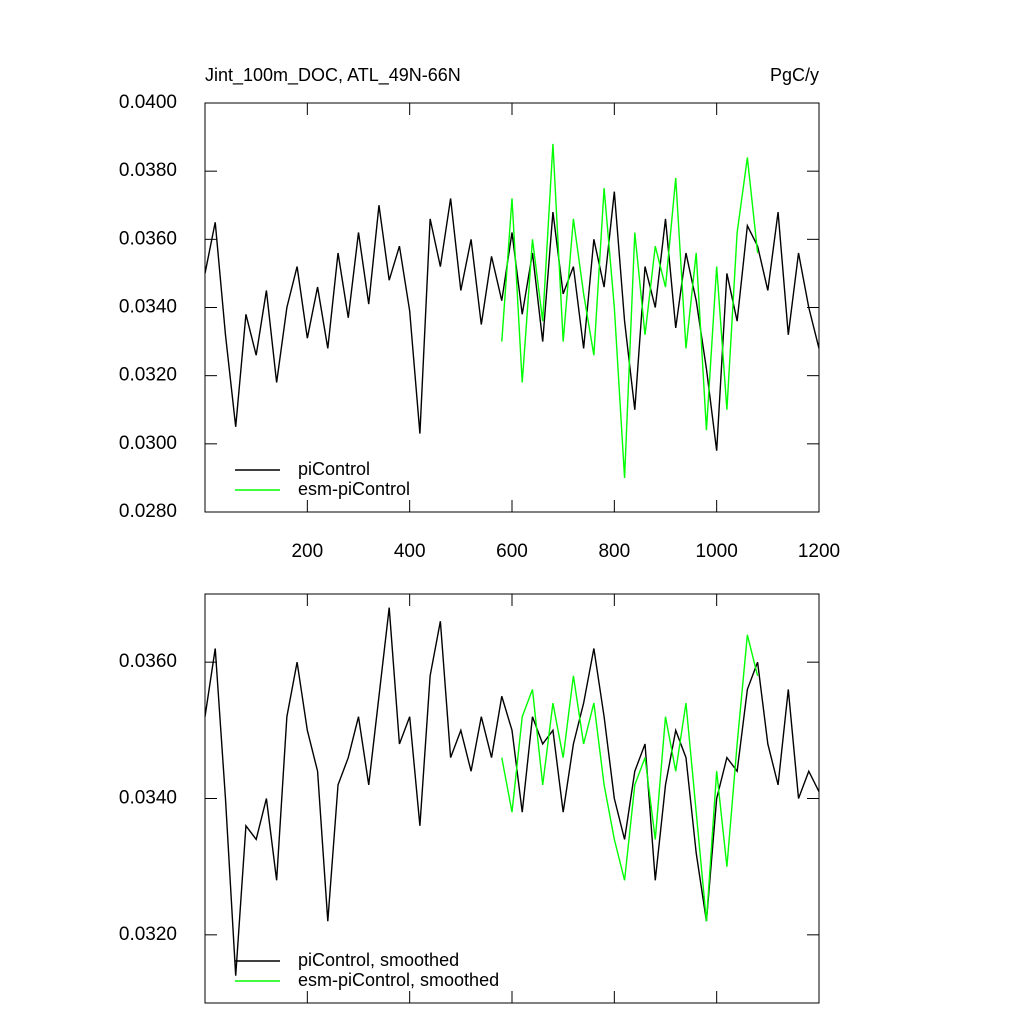  I want to click on x-tick-label: 1200, so click(819, 551).